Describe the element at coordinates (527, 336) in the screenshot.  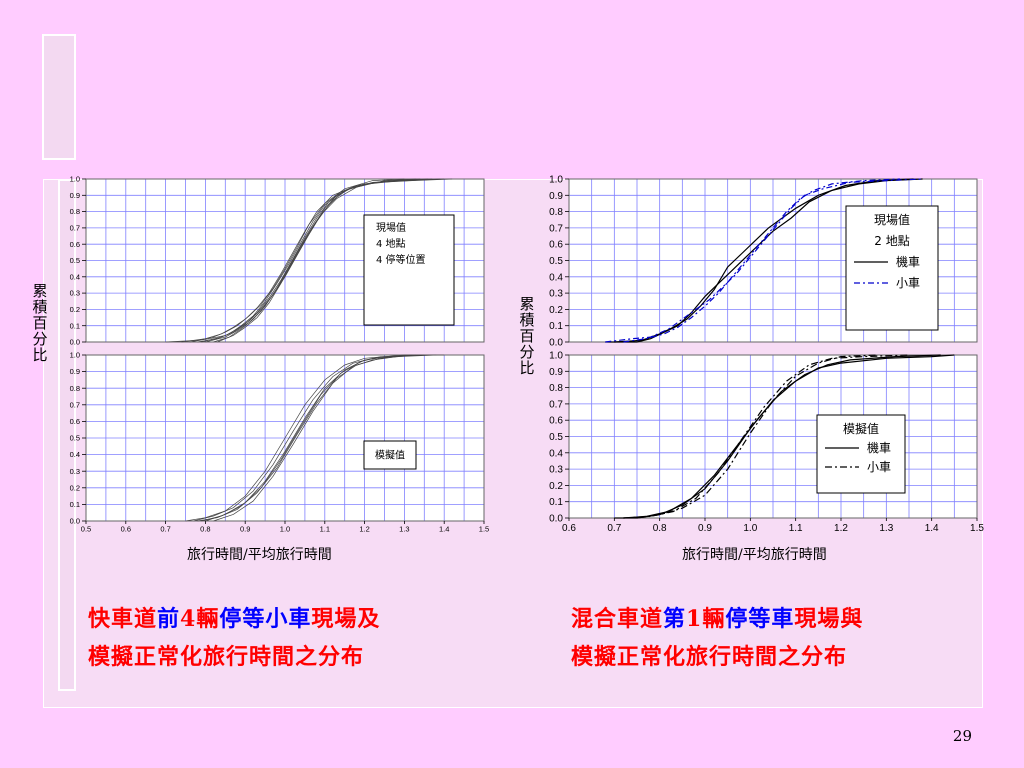
I see `right-y-axis-label: 累積百分比` at that location.